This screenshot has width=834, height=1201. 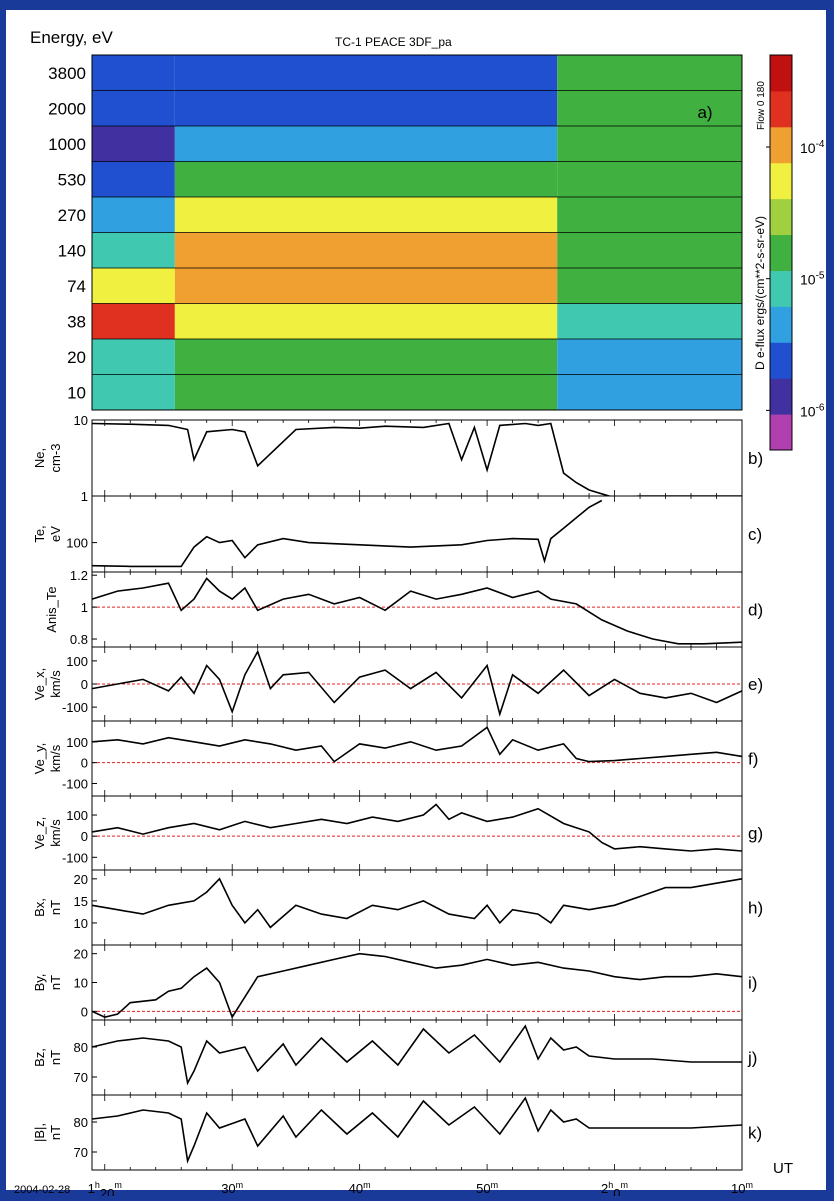 What do you see at coordinates (755, 610) in the screenshot?
I see `panel-label-d: d)` at bounding box center [755, 610].